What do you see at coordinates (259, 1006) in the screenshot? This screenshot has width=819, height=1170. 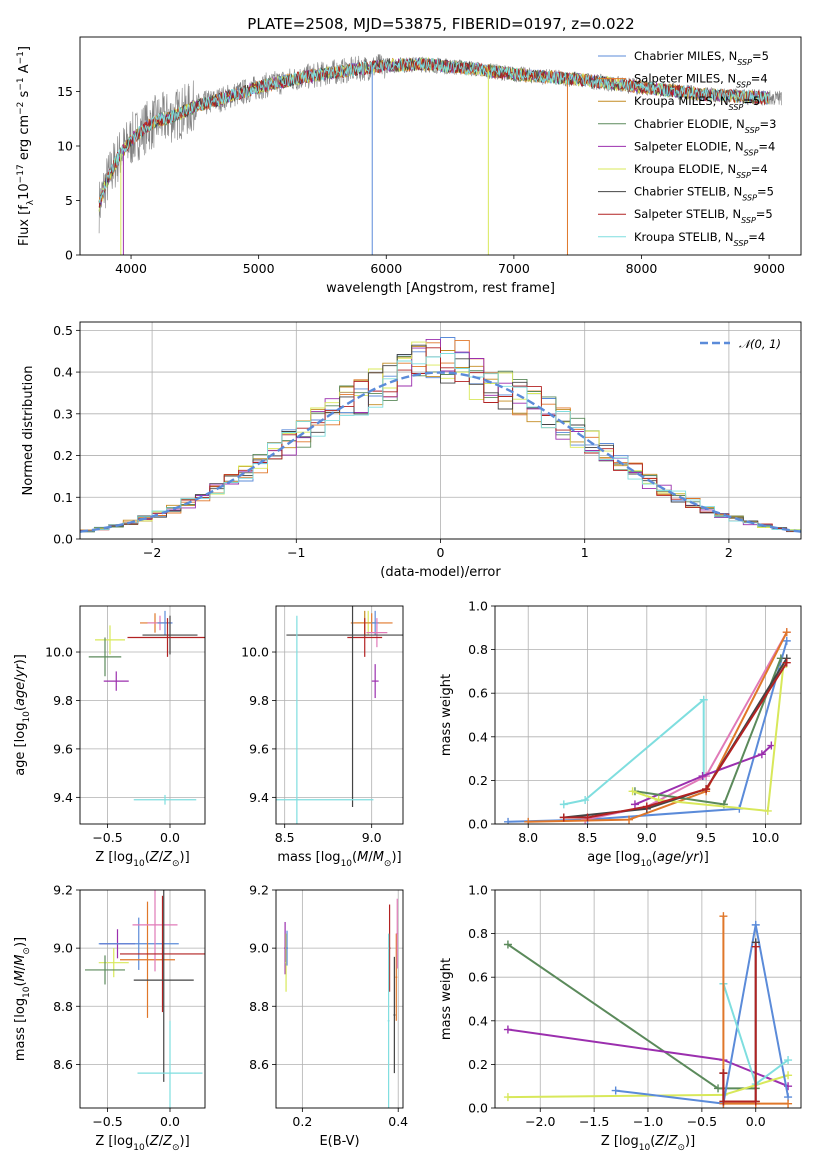 I see `y-tick-label: 8.8` at bounding box center [259, 1006].